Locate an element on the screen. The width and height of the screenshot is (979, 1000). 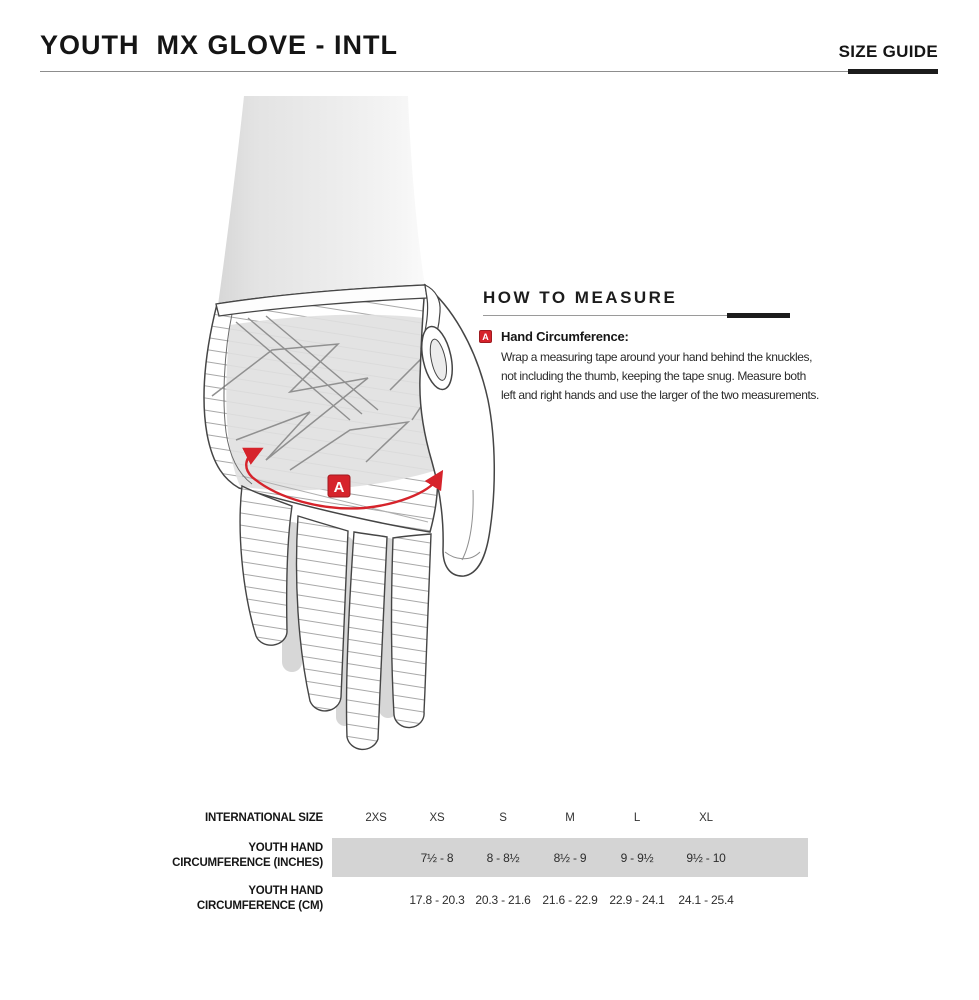
ring-finger is located at coordinates (322, 613).